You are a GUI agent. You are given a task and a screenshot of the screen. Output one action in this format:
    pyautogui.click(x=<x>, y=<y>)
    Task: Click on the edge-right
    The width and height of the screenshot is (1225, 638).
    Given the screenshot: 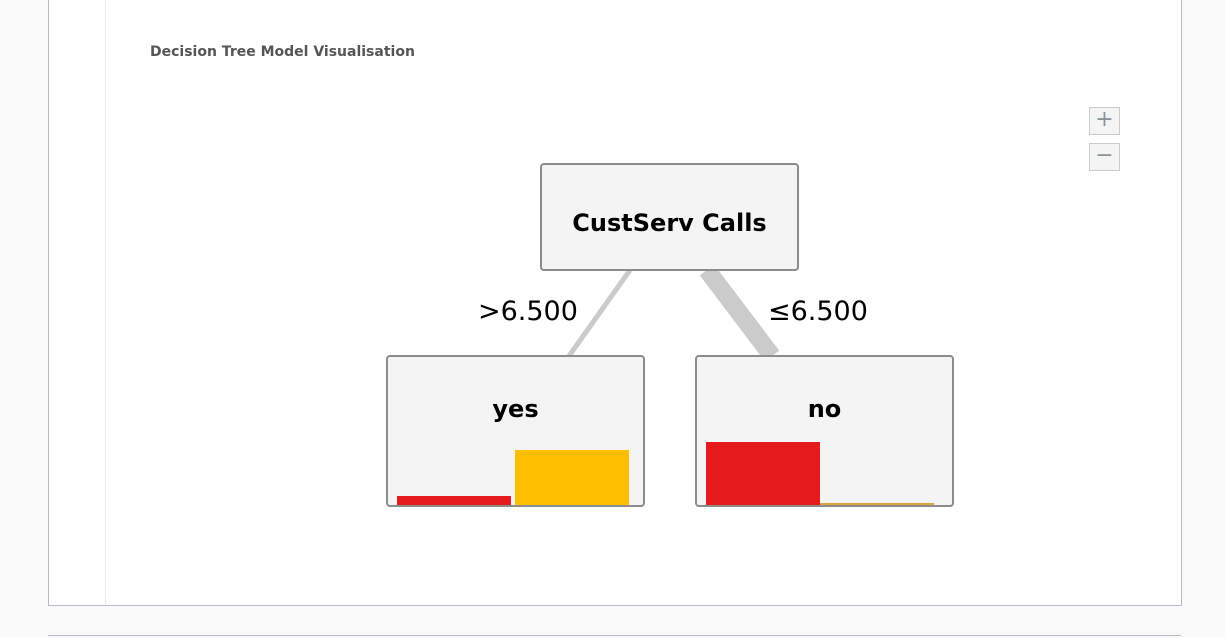 What is the action you would take?
    pyautogui.click(x=739, y=313)
    